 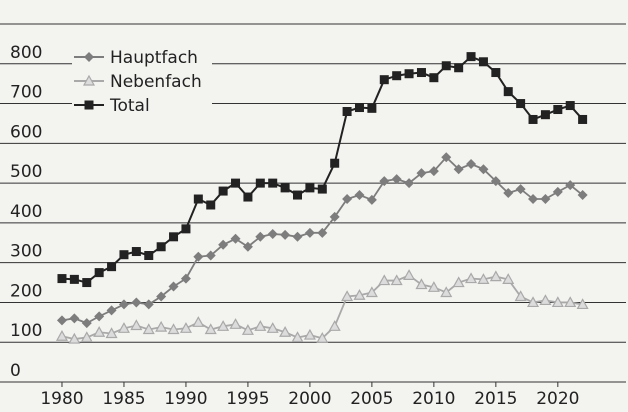 I want to click on legend-label: Total, so click(x=129, y=106).